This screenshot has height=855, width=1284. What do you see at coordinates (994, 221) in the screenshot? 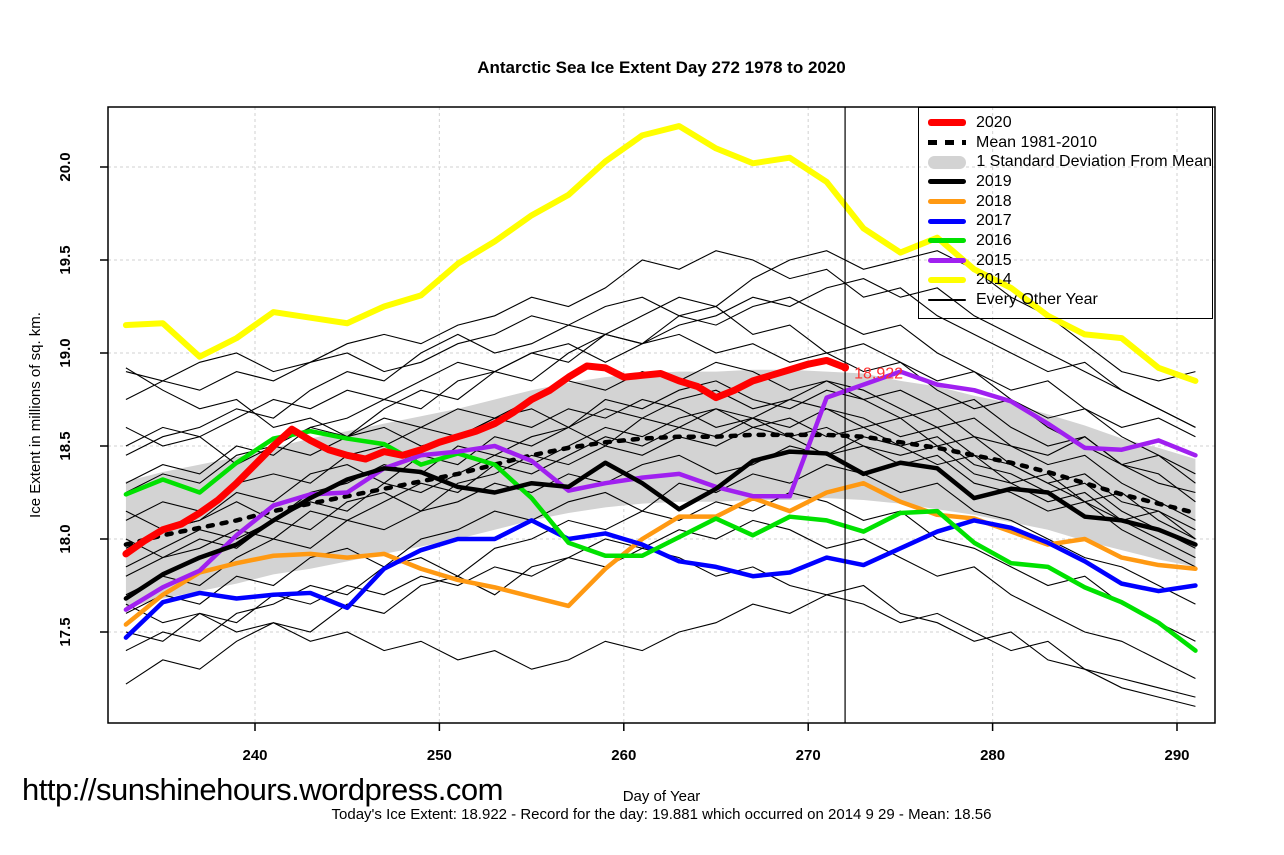
I see `legend-label: 2017` at bounding box center [994, 221].